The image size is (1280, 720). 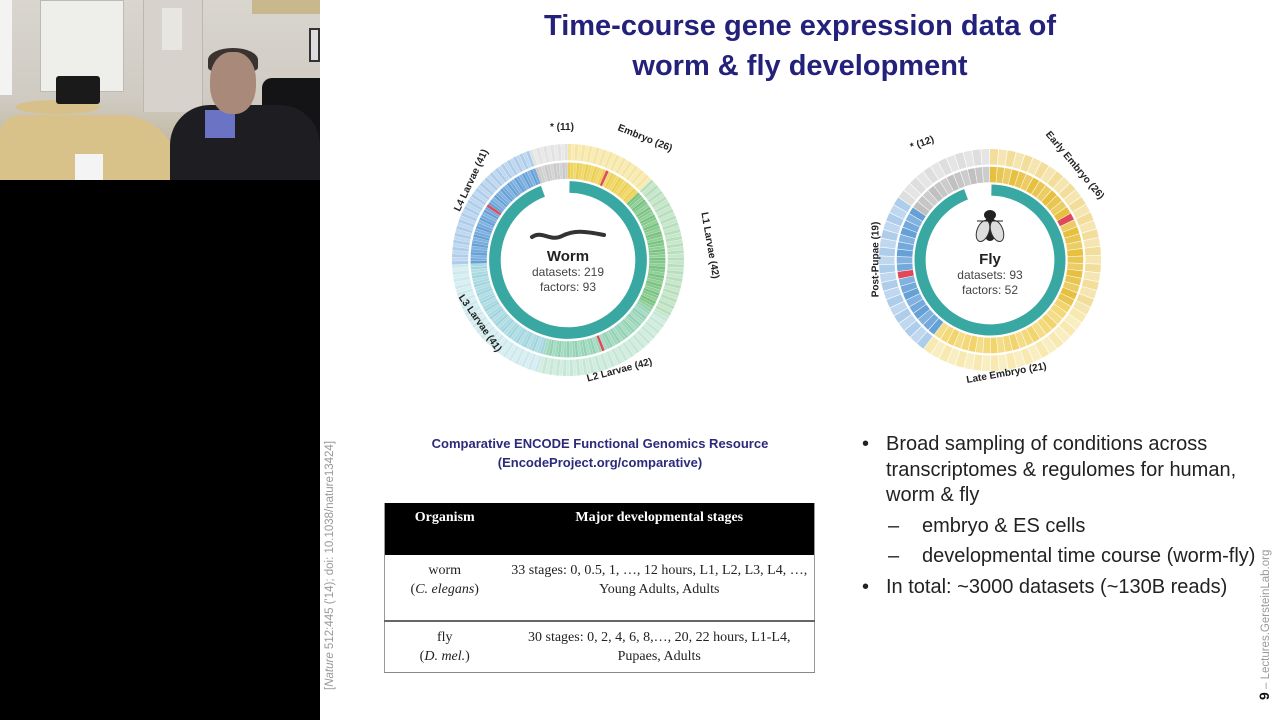 I want to click on fly-datasets: datasets: 93, so click(x=990, y=275).